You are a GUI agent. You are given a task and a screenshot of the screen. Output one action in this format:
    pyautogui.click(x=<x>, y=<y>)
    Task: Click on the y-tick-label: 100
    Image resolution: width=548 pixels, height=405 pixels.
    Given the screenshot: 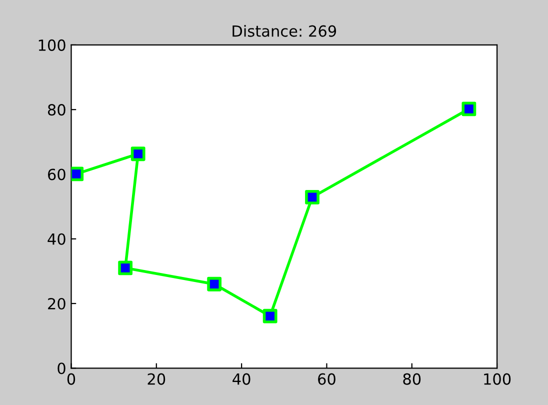 What is the action you would take?
    pyautogui.click(x=52, y=45)
    